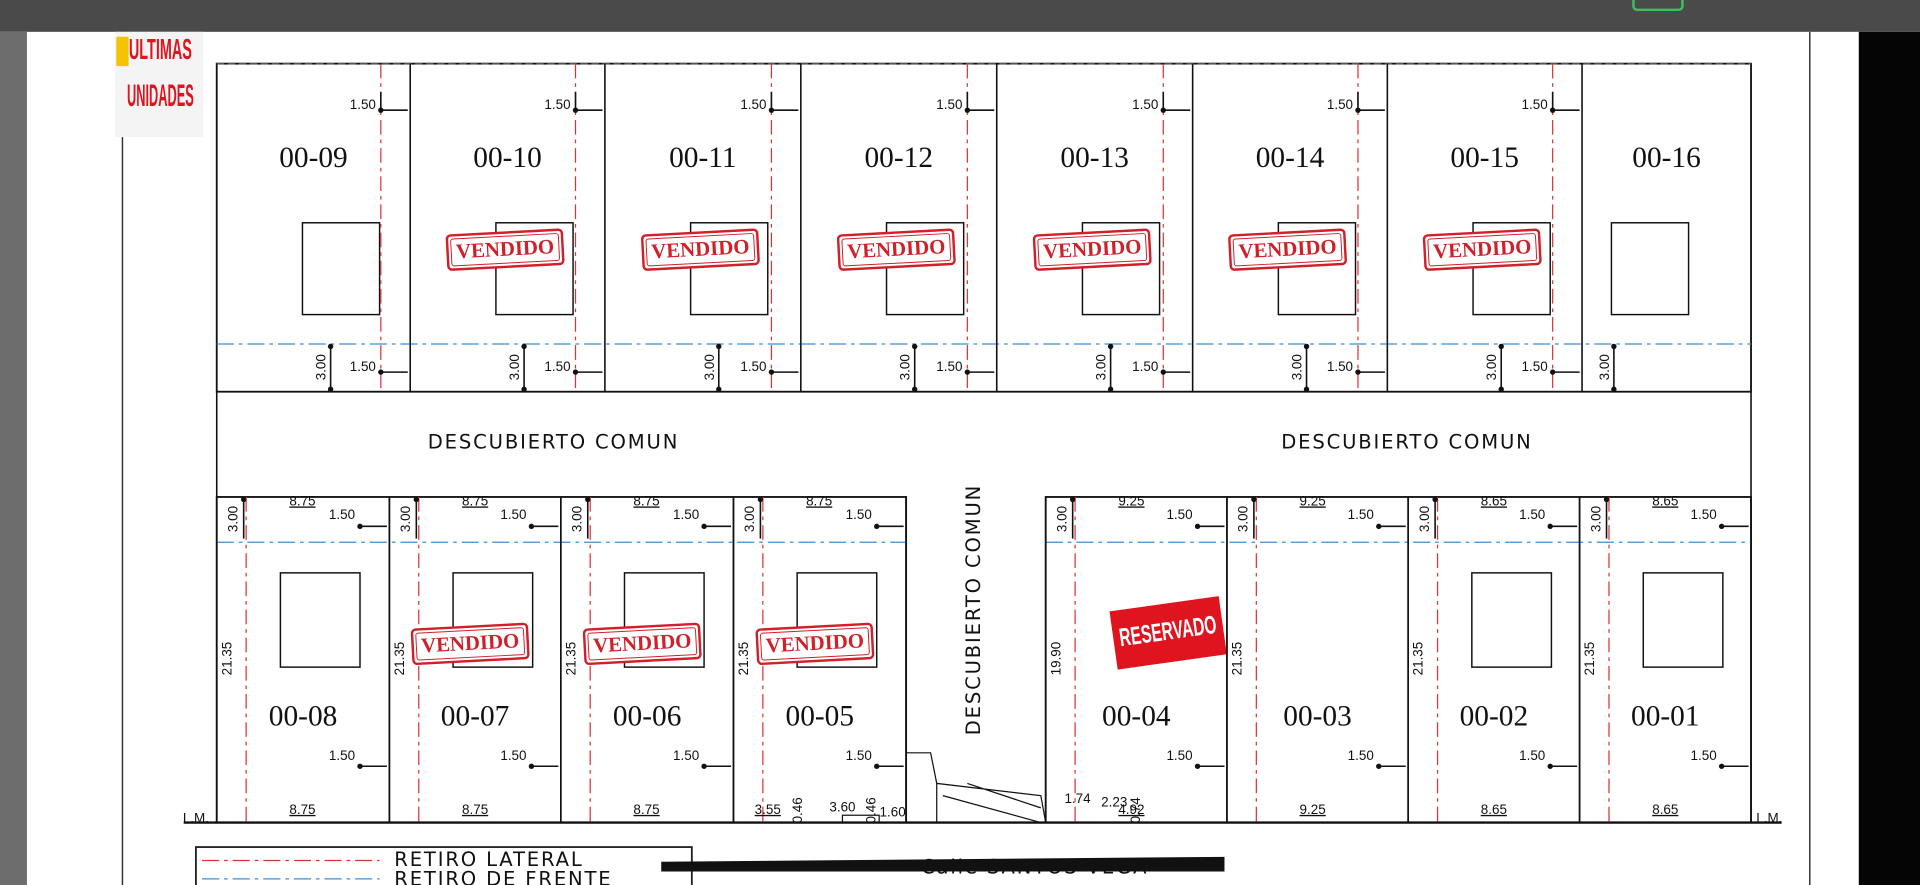 Image resolution: width=1920 pixels, height=885 pixels. I want to click on lot-label: 00-04, so click(1136, 716).